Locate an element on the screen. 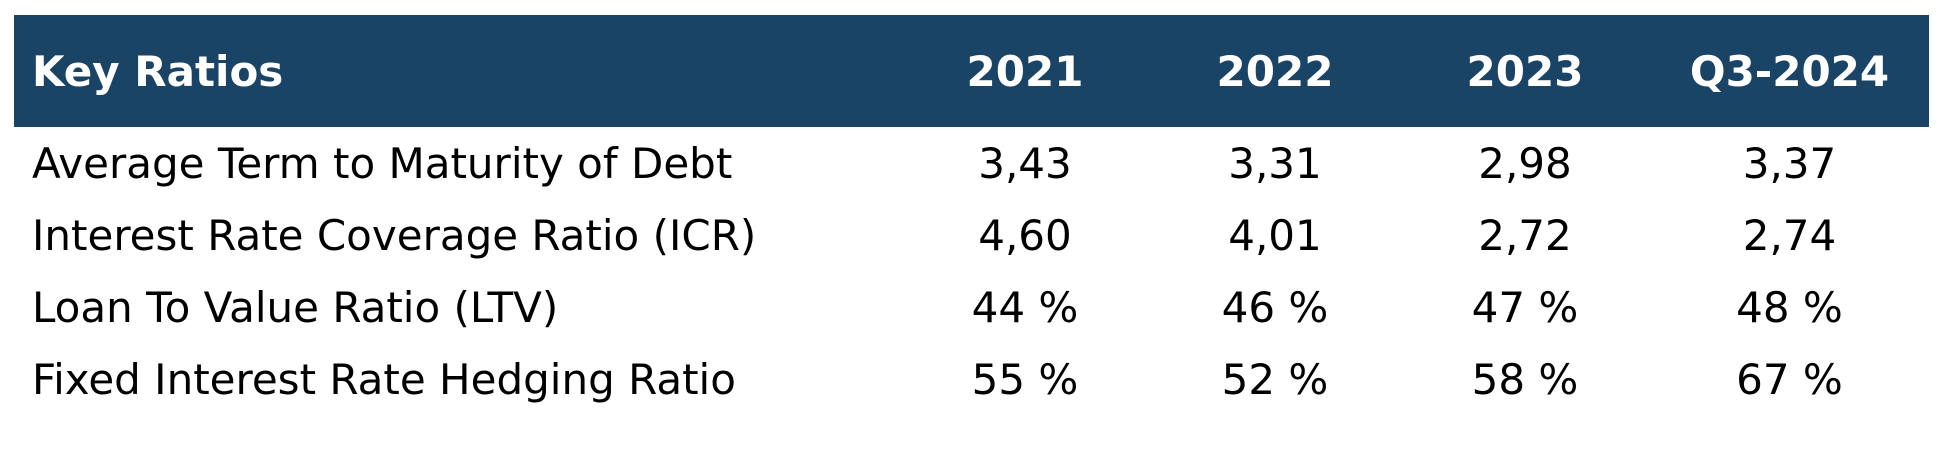 The height and width of the screenshot is (450, 1942). header-2021: 2021 is located at coordinates (1025, 71).